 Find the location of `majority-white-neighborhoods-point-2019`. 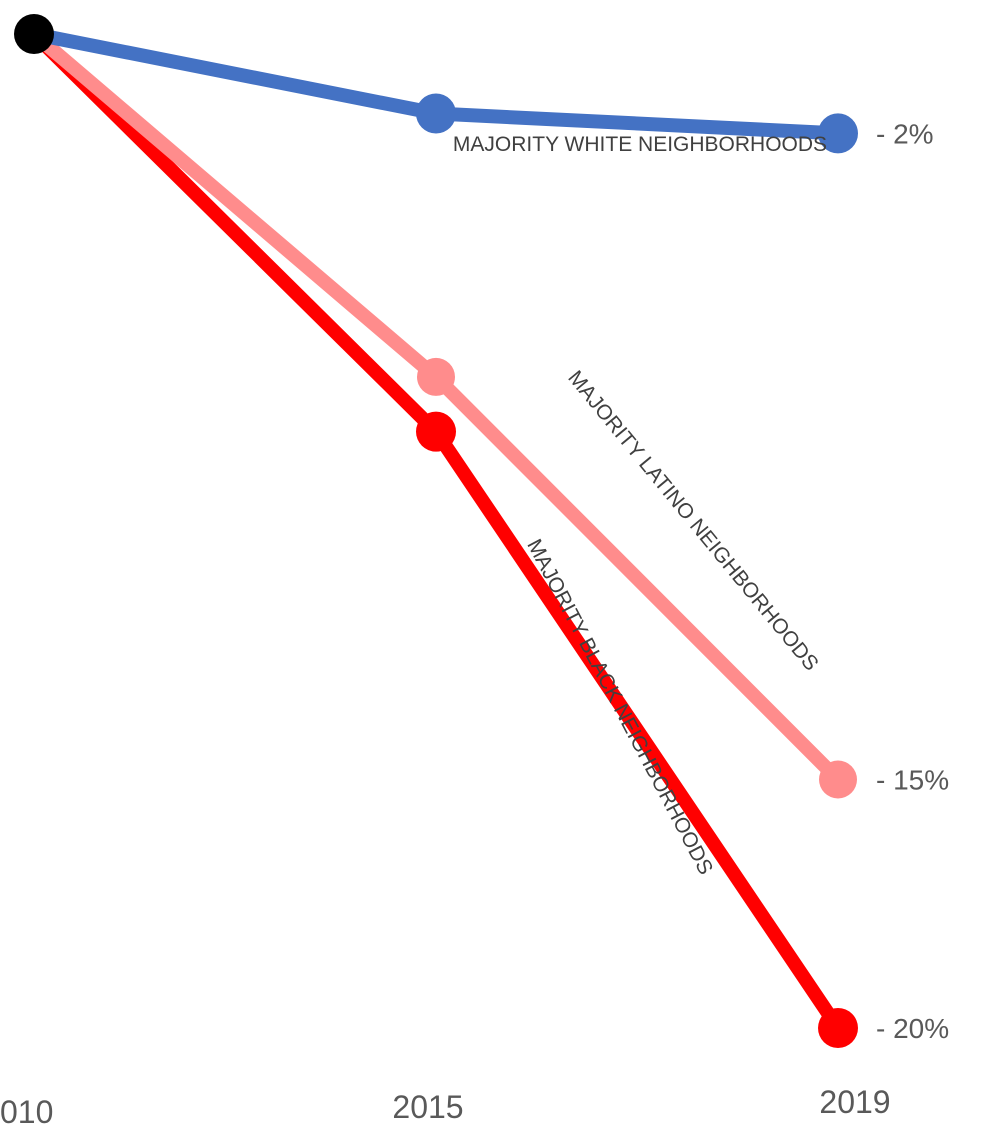

majority-white-neighborhoods-point-2019 is located at coordinates (838, 133).